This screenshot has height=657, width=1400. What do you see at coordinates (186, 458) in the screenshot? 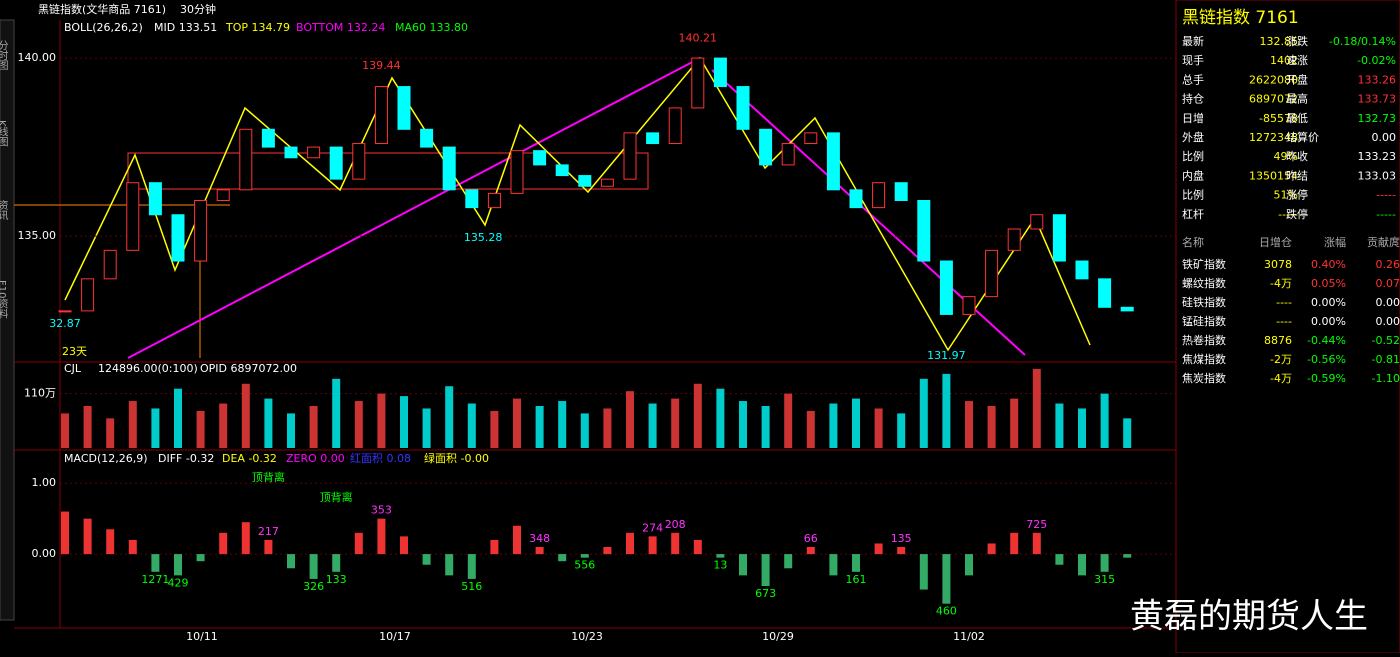
I see `macd-label: DIFF -0.32` at bounding box center [186, 458].